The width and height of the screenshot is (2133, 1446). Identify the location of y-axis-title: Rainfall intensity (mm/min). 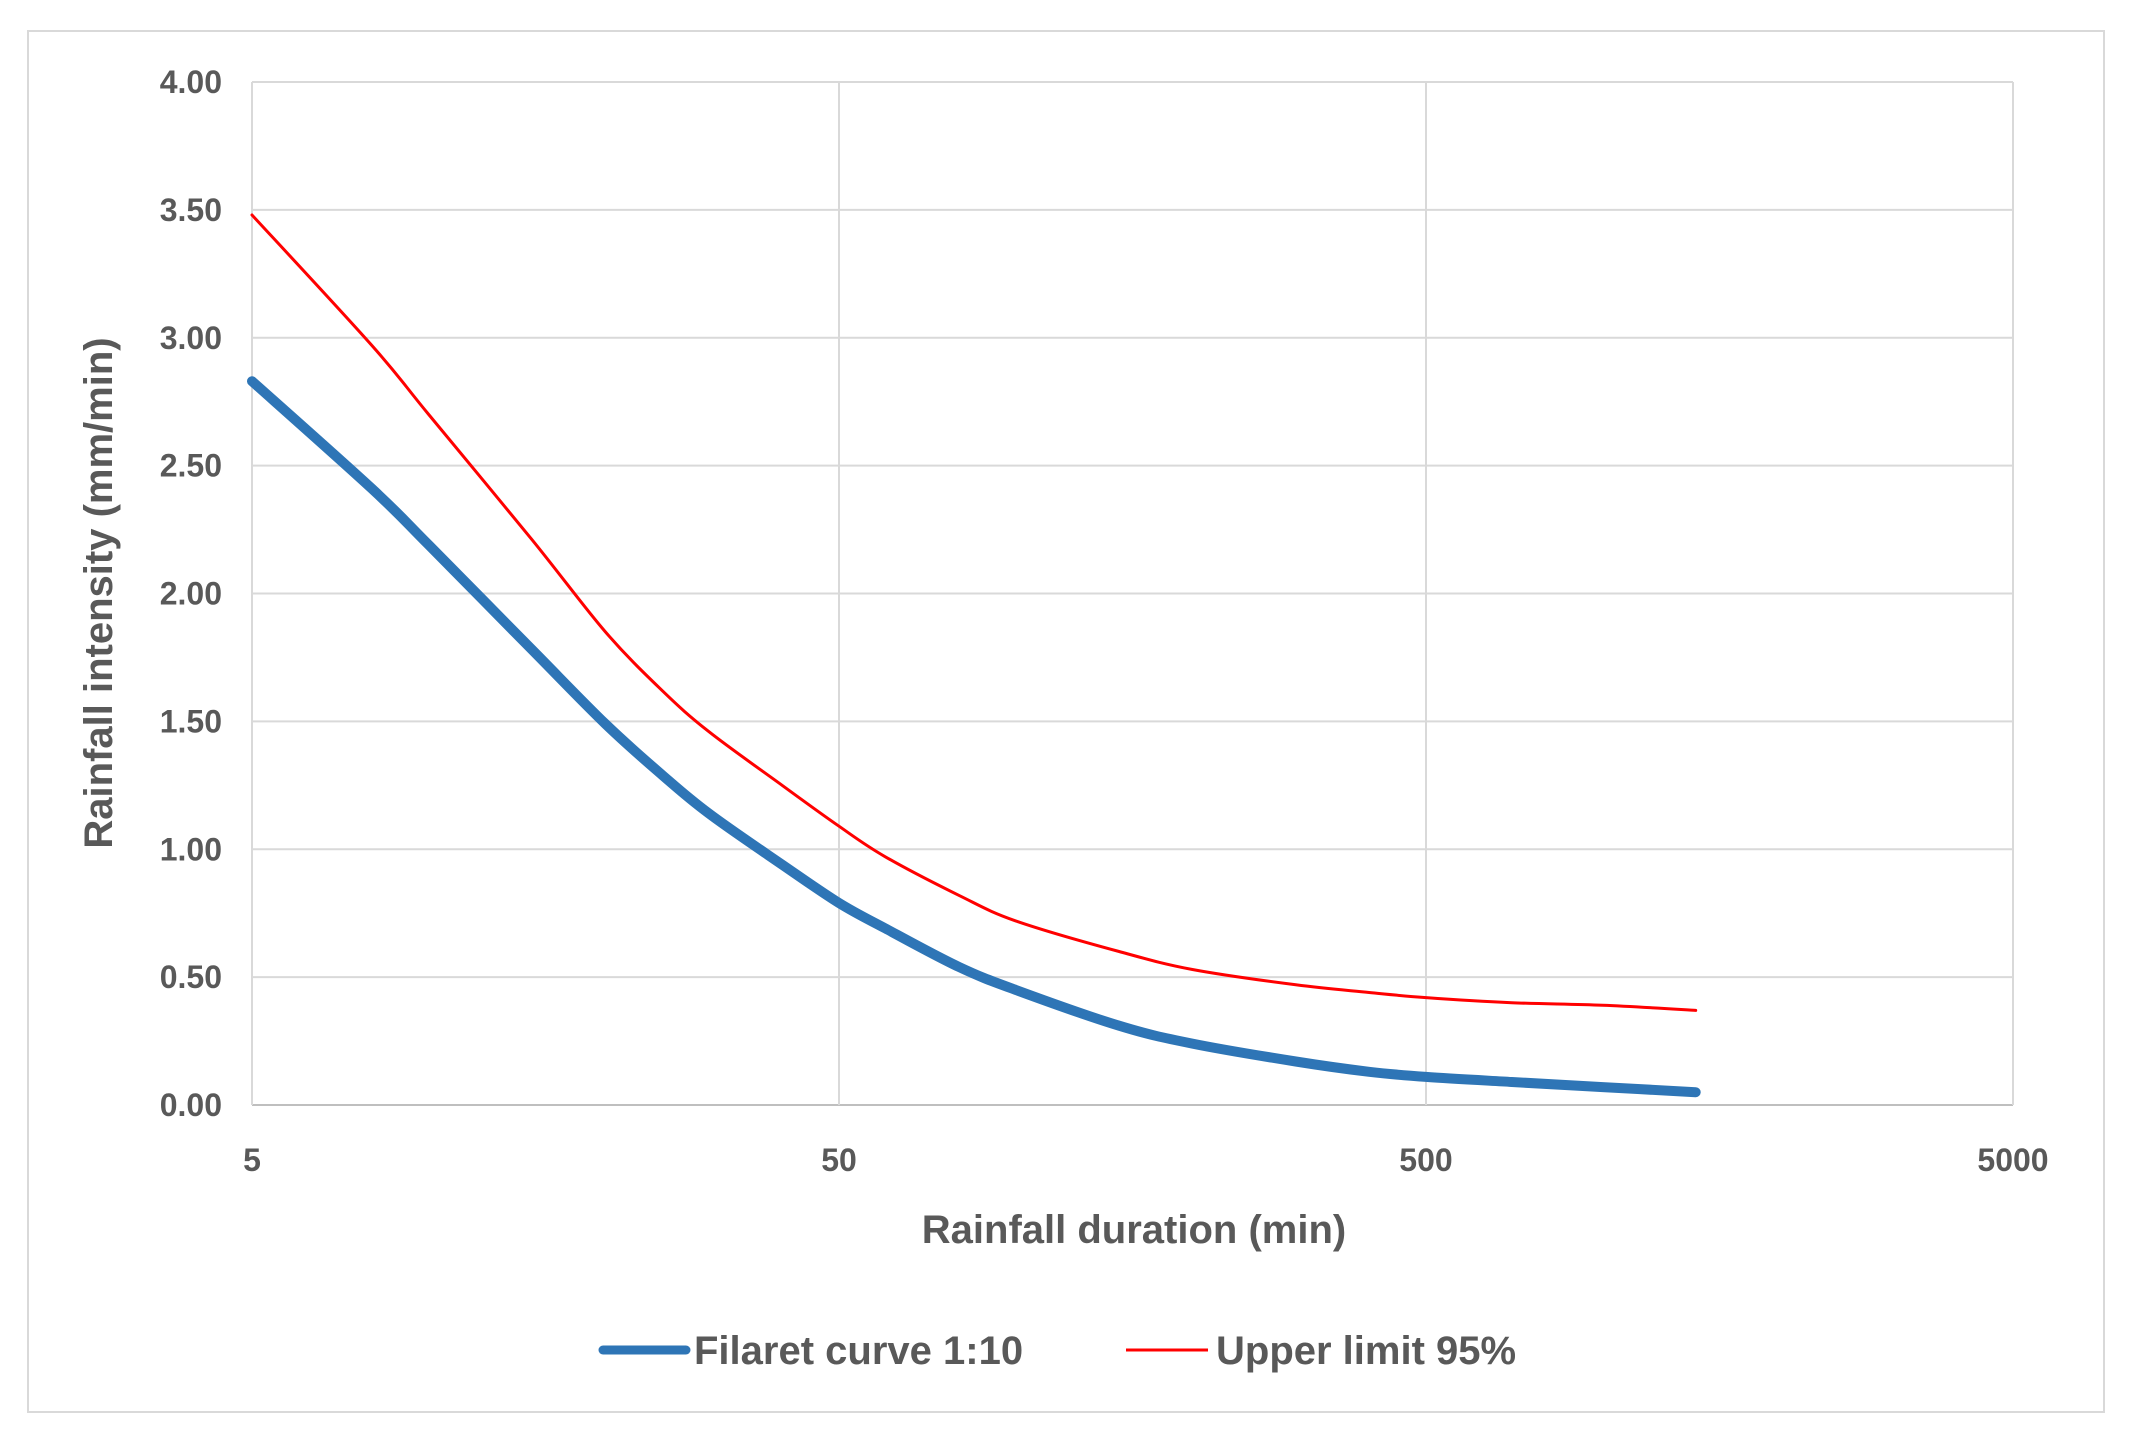
(99, 592).